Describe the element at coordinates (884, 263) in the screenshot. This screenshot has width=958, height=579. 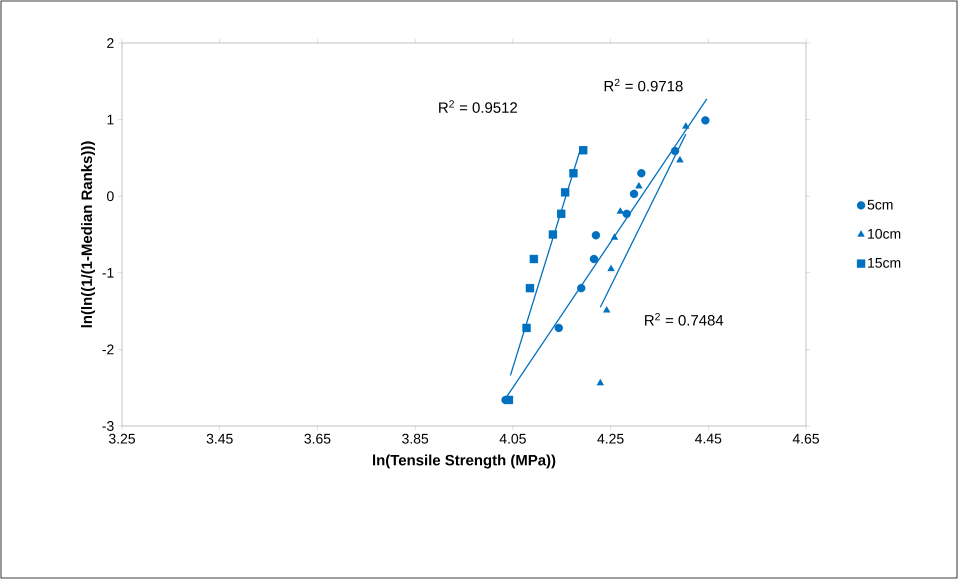
I see `legend-label: 15cm` at that location.